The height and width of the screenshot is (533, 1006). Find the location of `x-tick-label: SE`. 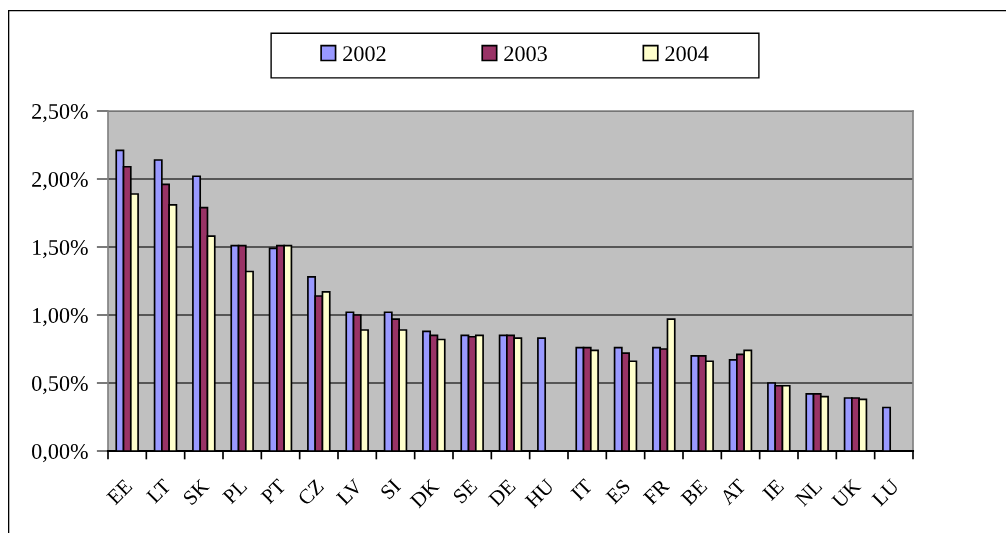

x-tick-label: SE is located at coordinates (465, 491).